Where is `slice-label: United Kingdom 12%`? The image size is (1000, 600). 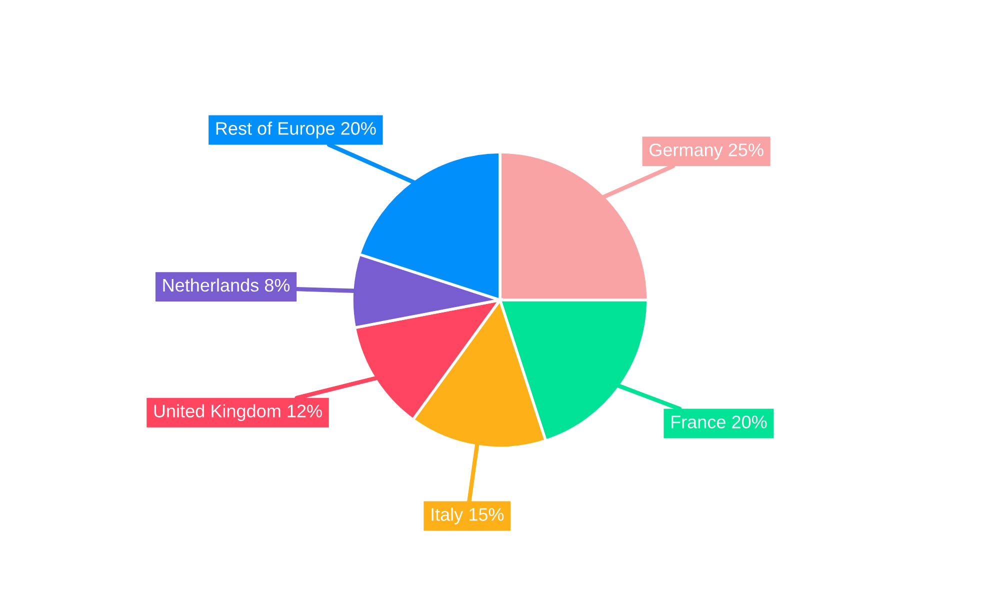
slice-label: United Kingdom 12% is located at coordinates (238, 413).